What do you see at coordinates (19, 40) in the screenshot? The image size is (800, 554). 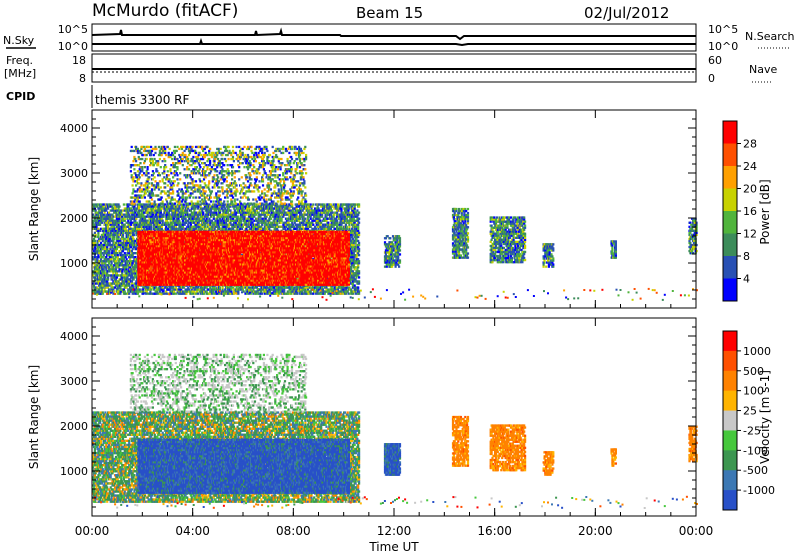 I see `nsky-label: N.Sky` at bounding box center [19, 40].